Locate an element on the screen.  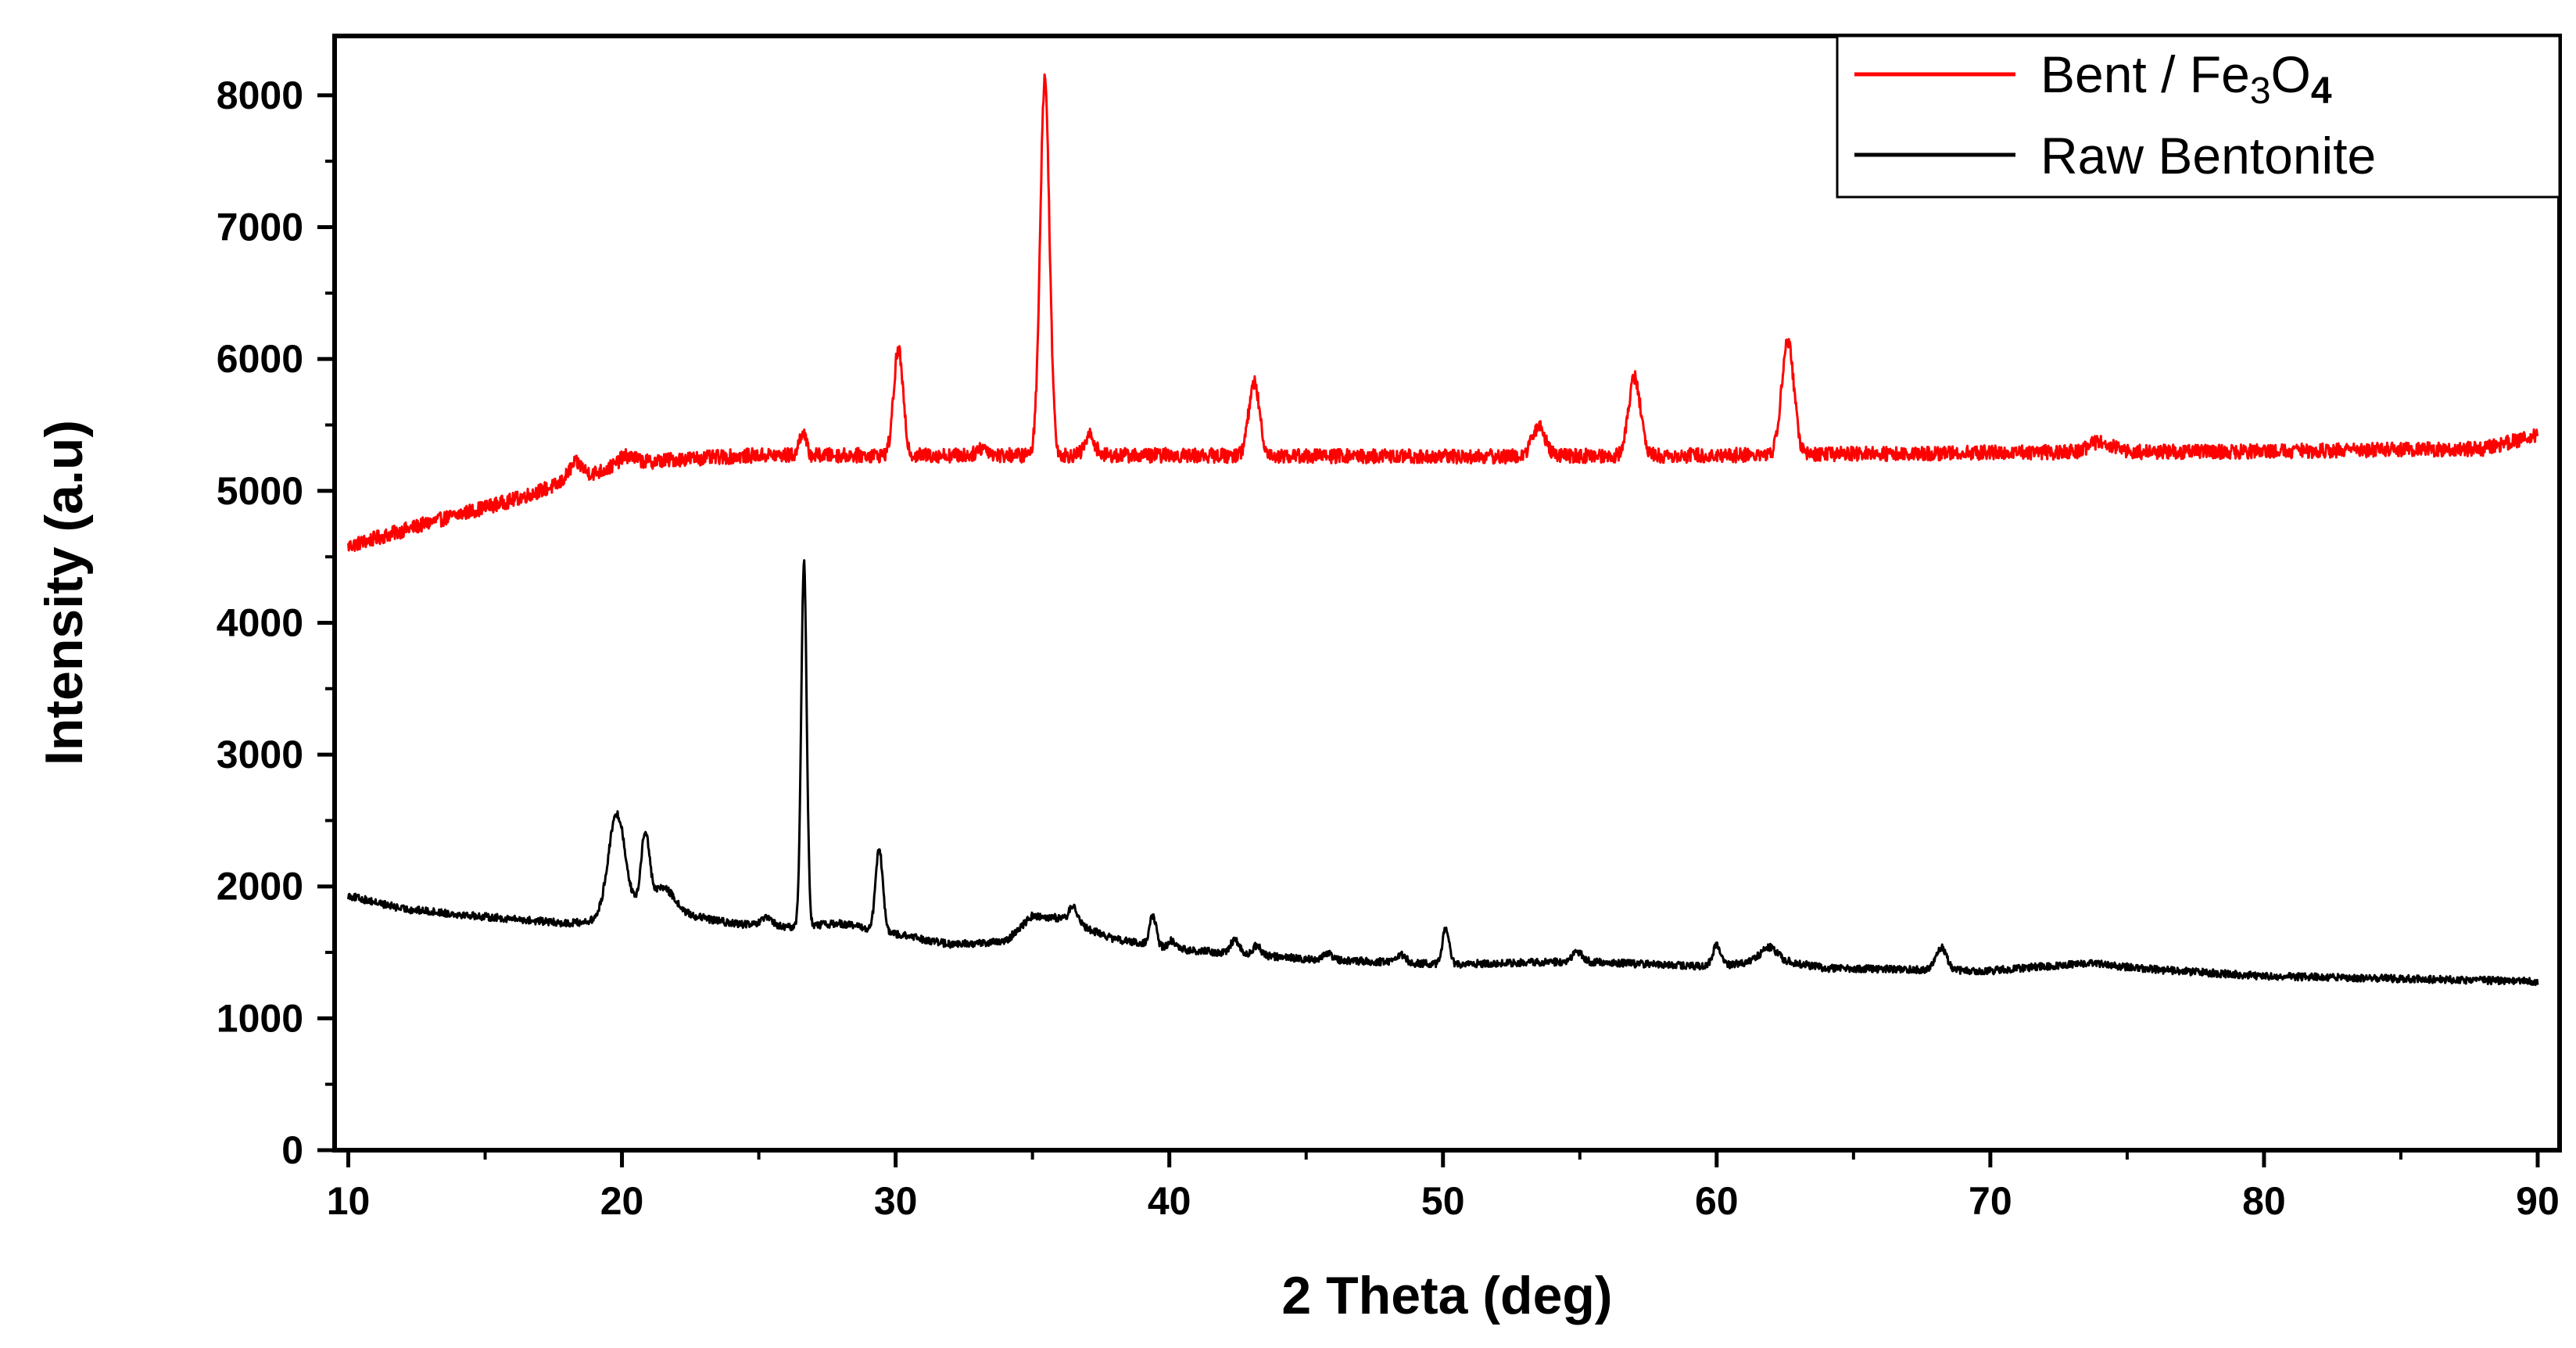
legend-label-bent-fe3o4: Bent / Fe3O4 is located at coordinates (2186, 79).